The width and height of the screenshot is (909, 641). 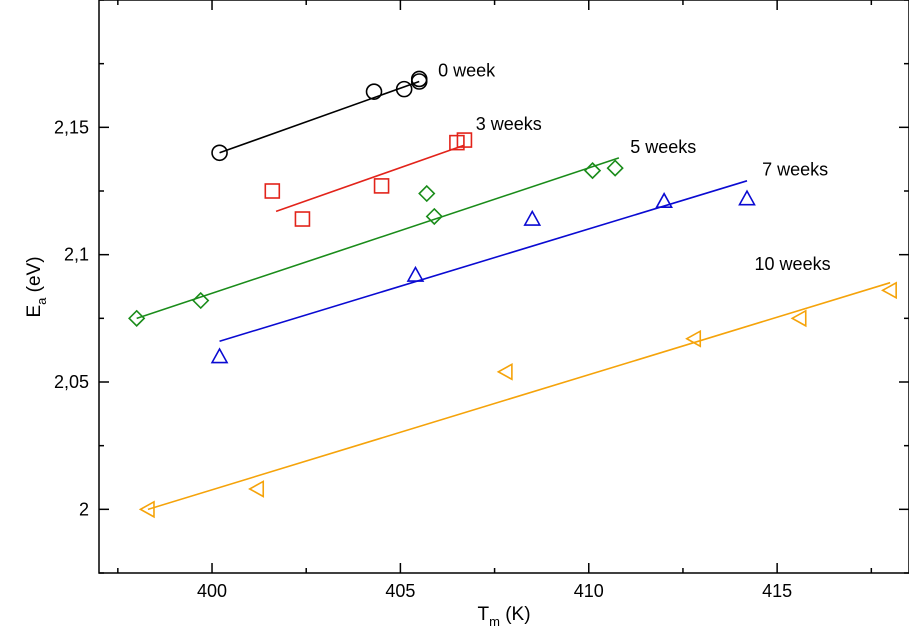 I want to click on y-axis-label: Ea (eV), so click(x=36, y=286).